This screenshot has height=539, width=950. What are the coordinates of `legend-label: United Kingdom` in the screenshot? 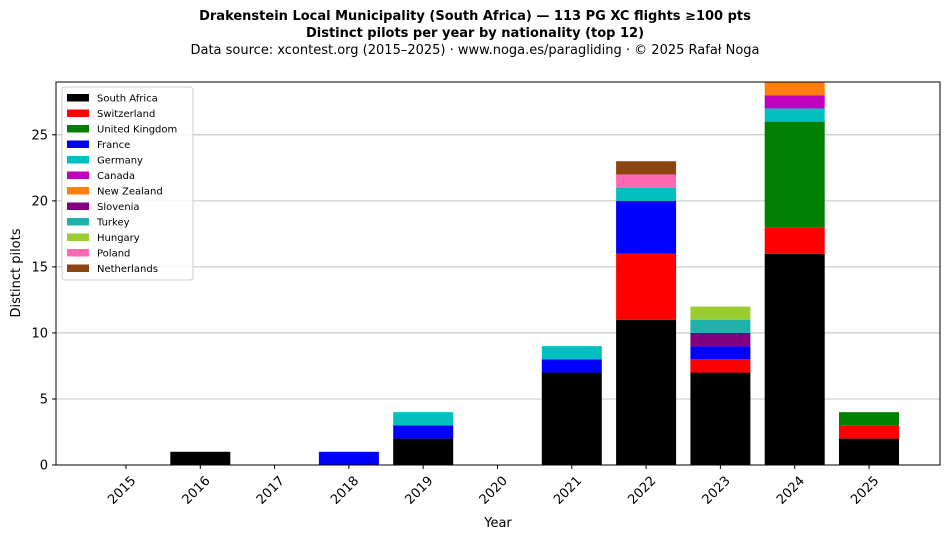 It's located at (137, 130).